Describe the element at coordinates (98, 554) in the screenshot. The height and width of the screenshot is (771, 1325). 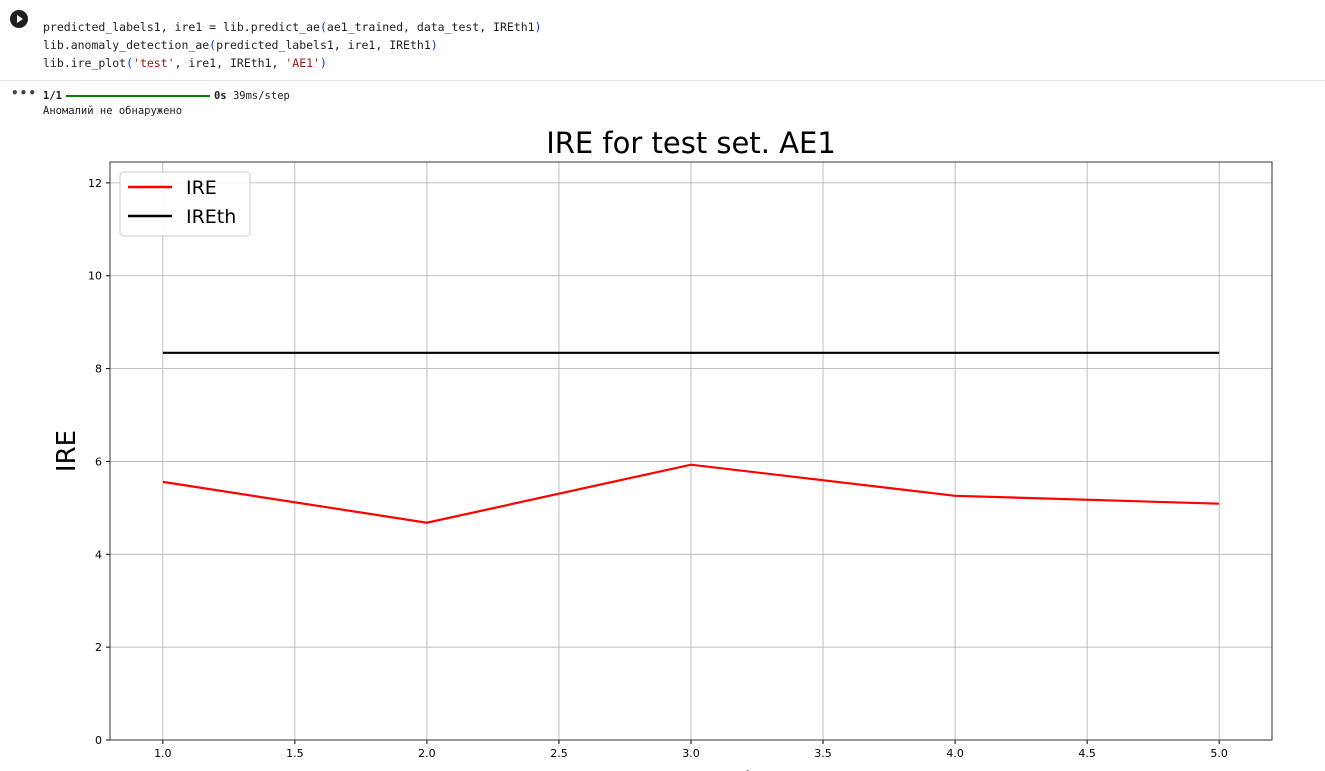
I see `y-tick-label: 4` at that location.